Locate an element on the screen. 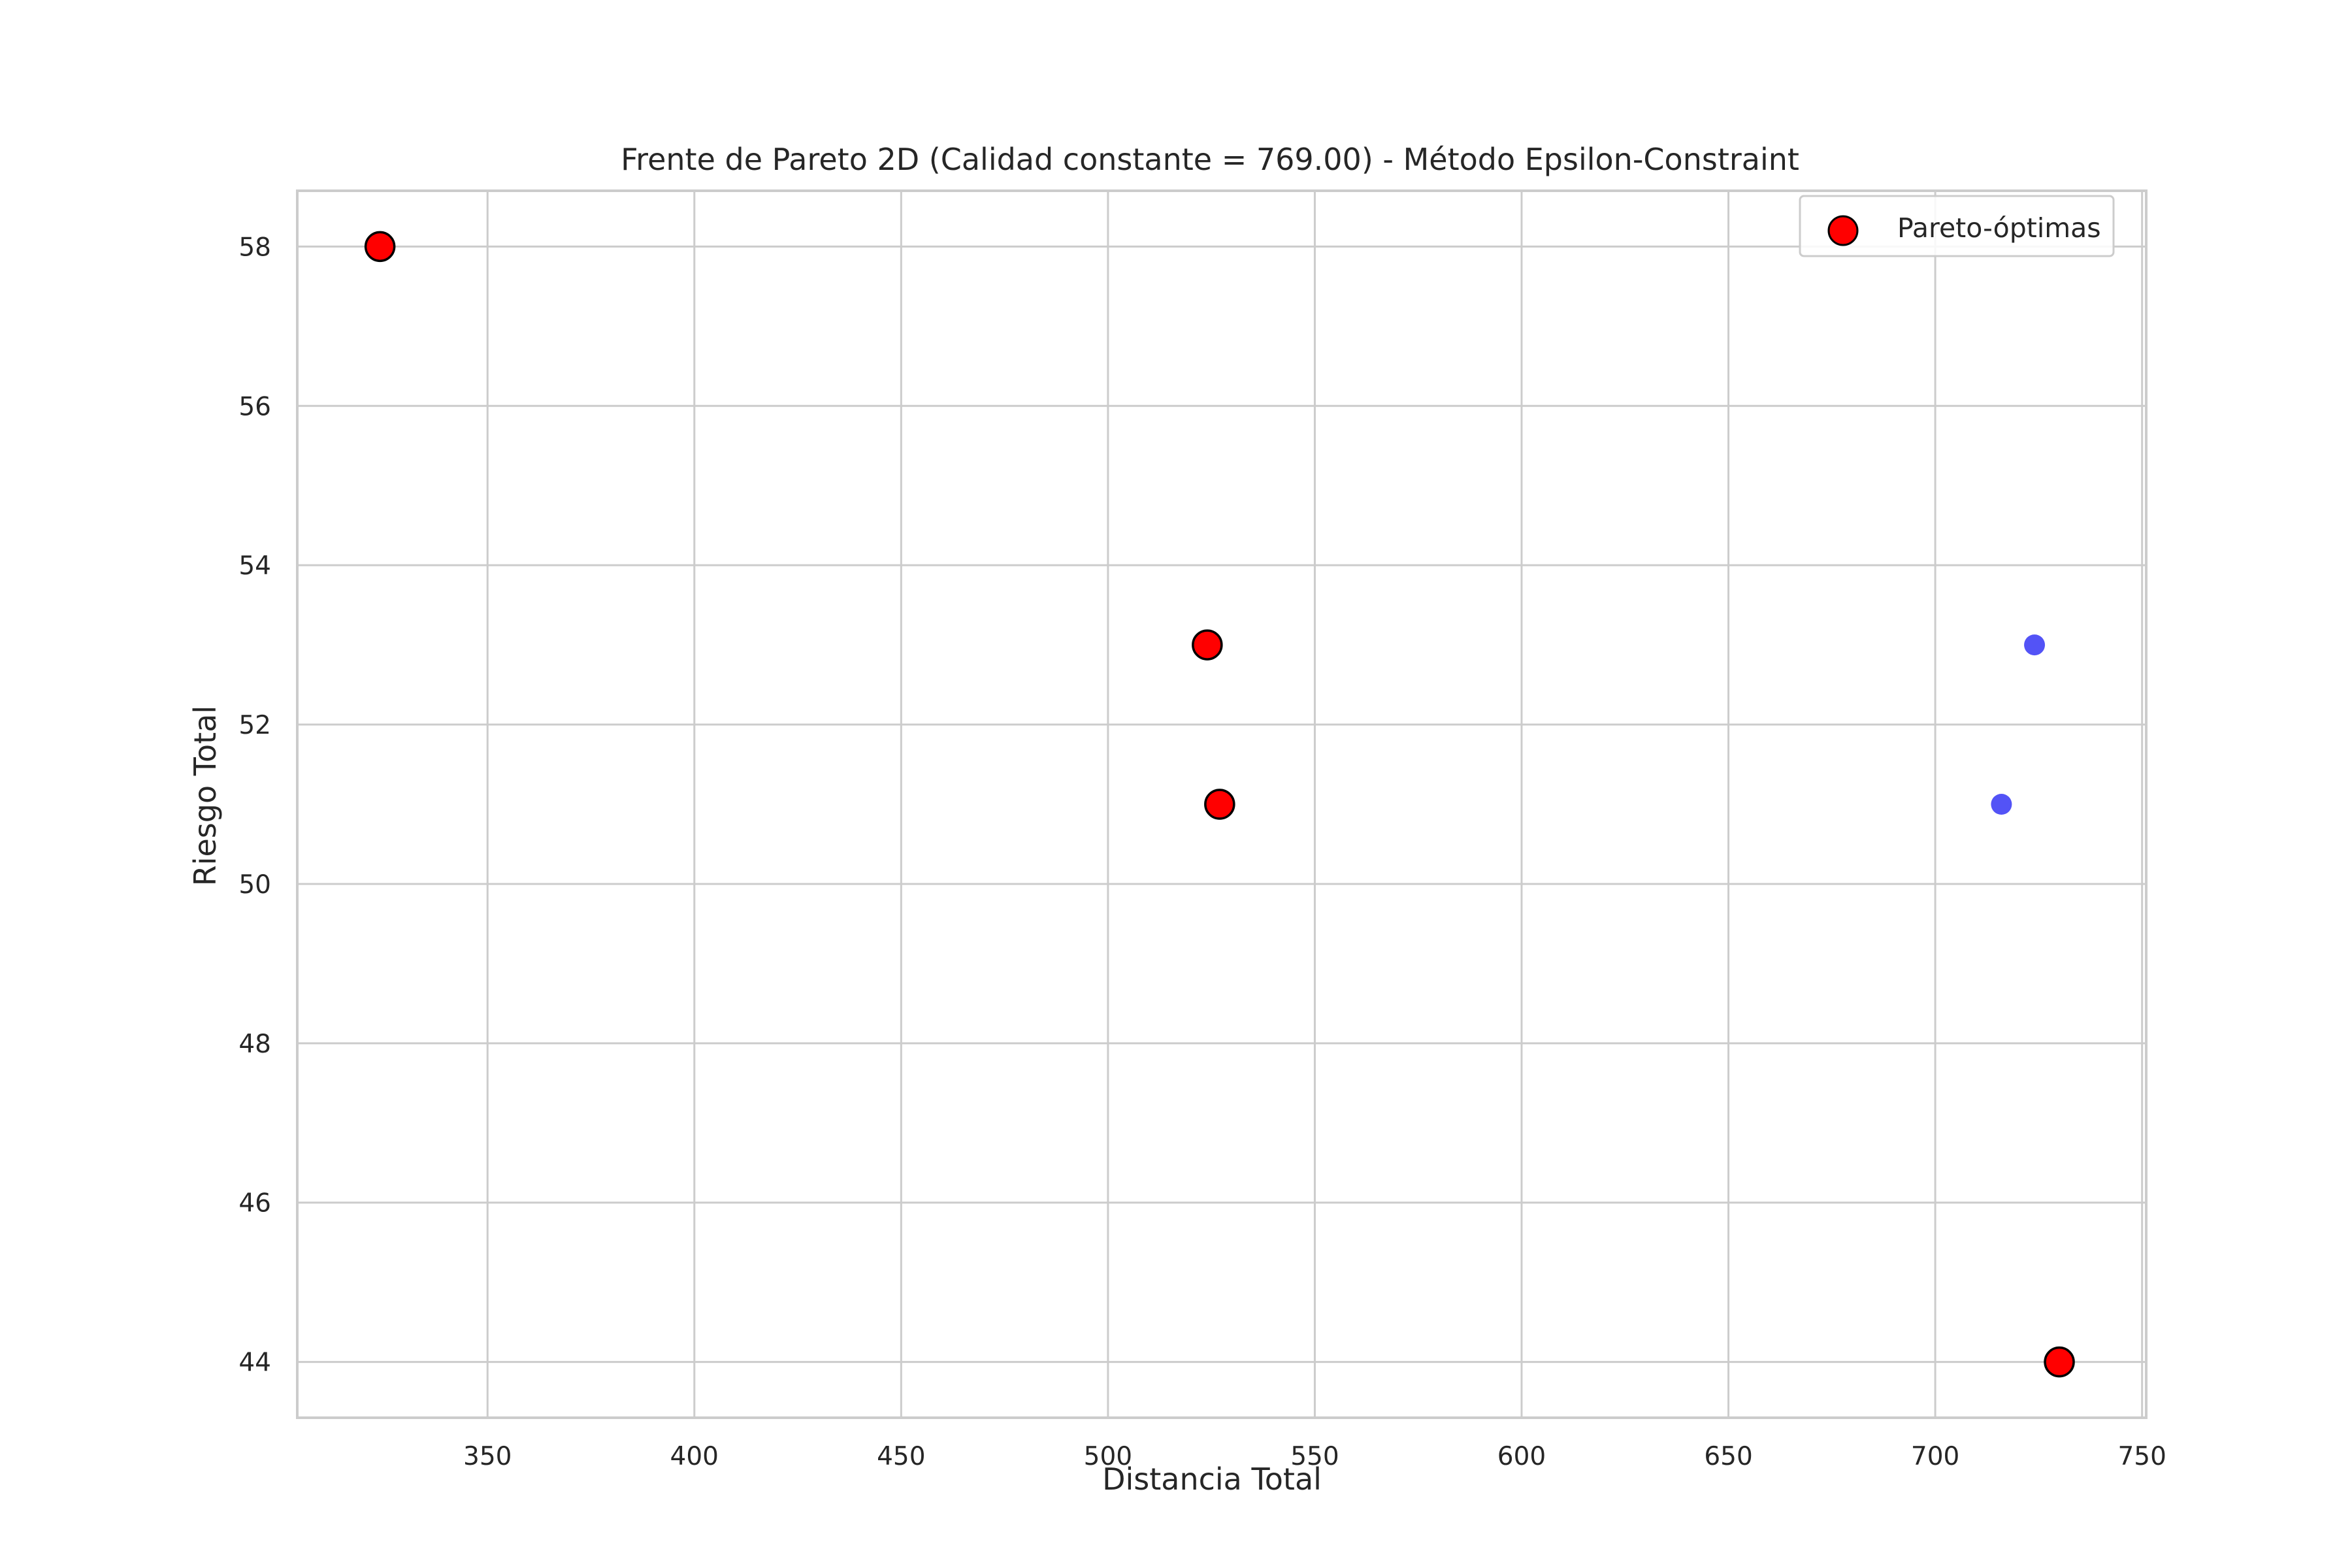  legend-label-pareto: Pareto-óptimas is located at coordinates (1999, 228).